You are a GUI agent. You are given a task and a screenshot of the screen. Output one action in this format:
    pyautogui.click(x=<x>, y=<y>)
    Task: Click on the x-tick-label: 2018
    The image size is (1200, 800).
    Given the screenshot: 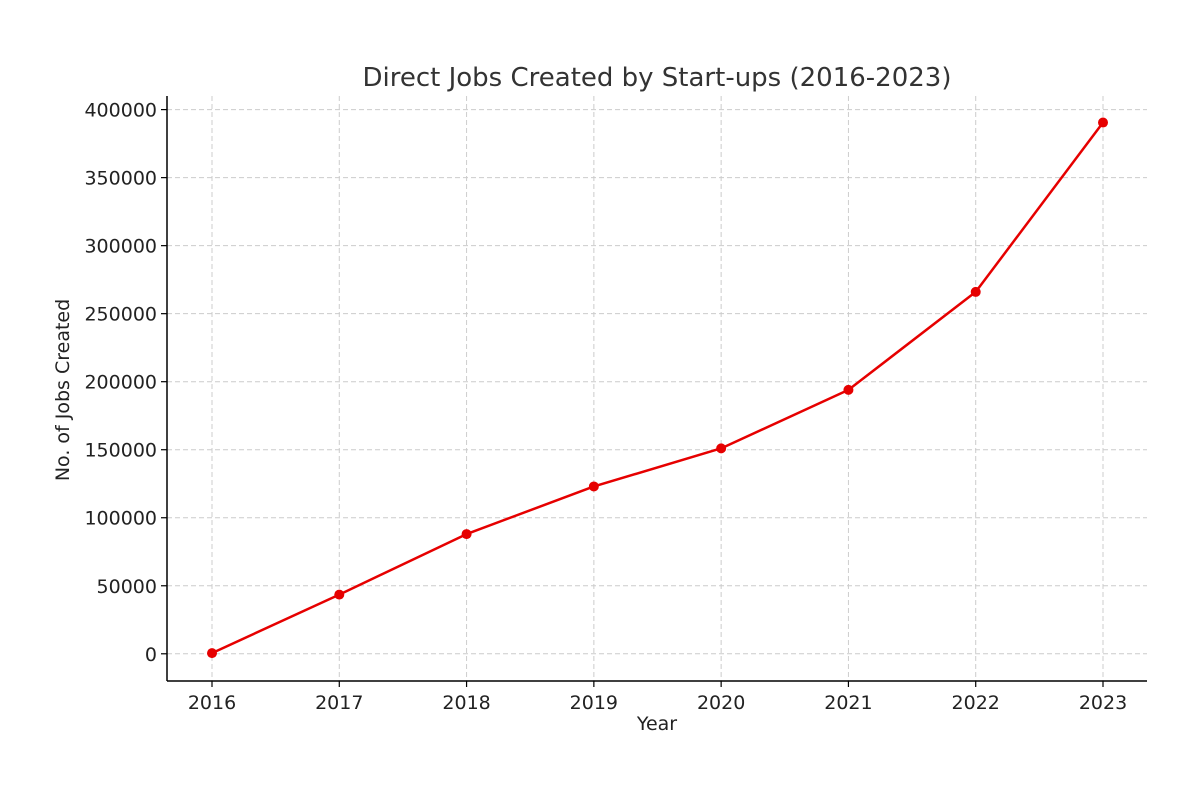 What is the action you would take?
    pyautogui.click(x=466, y=703)
    